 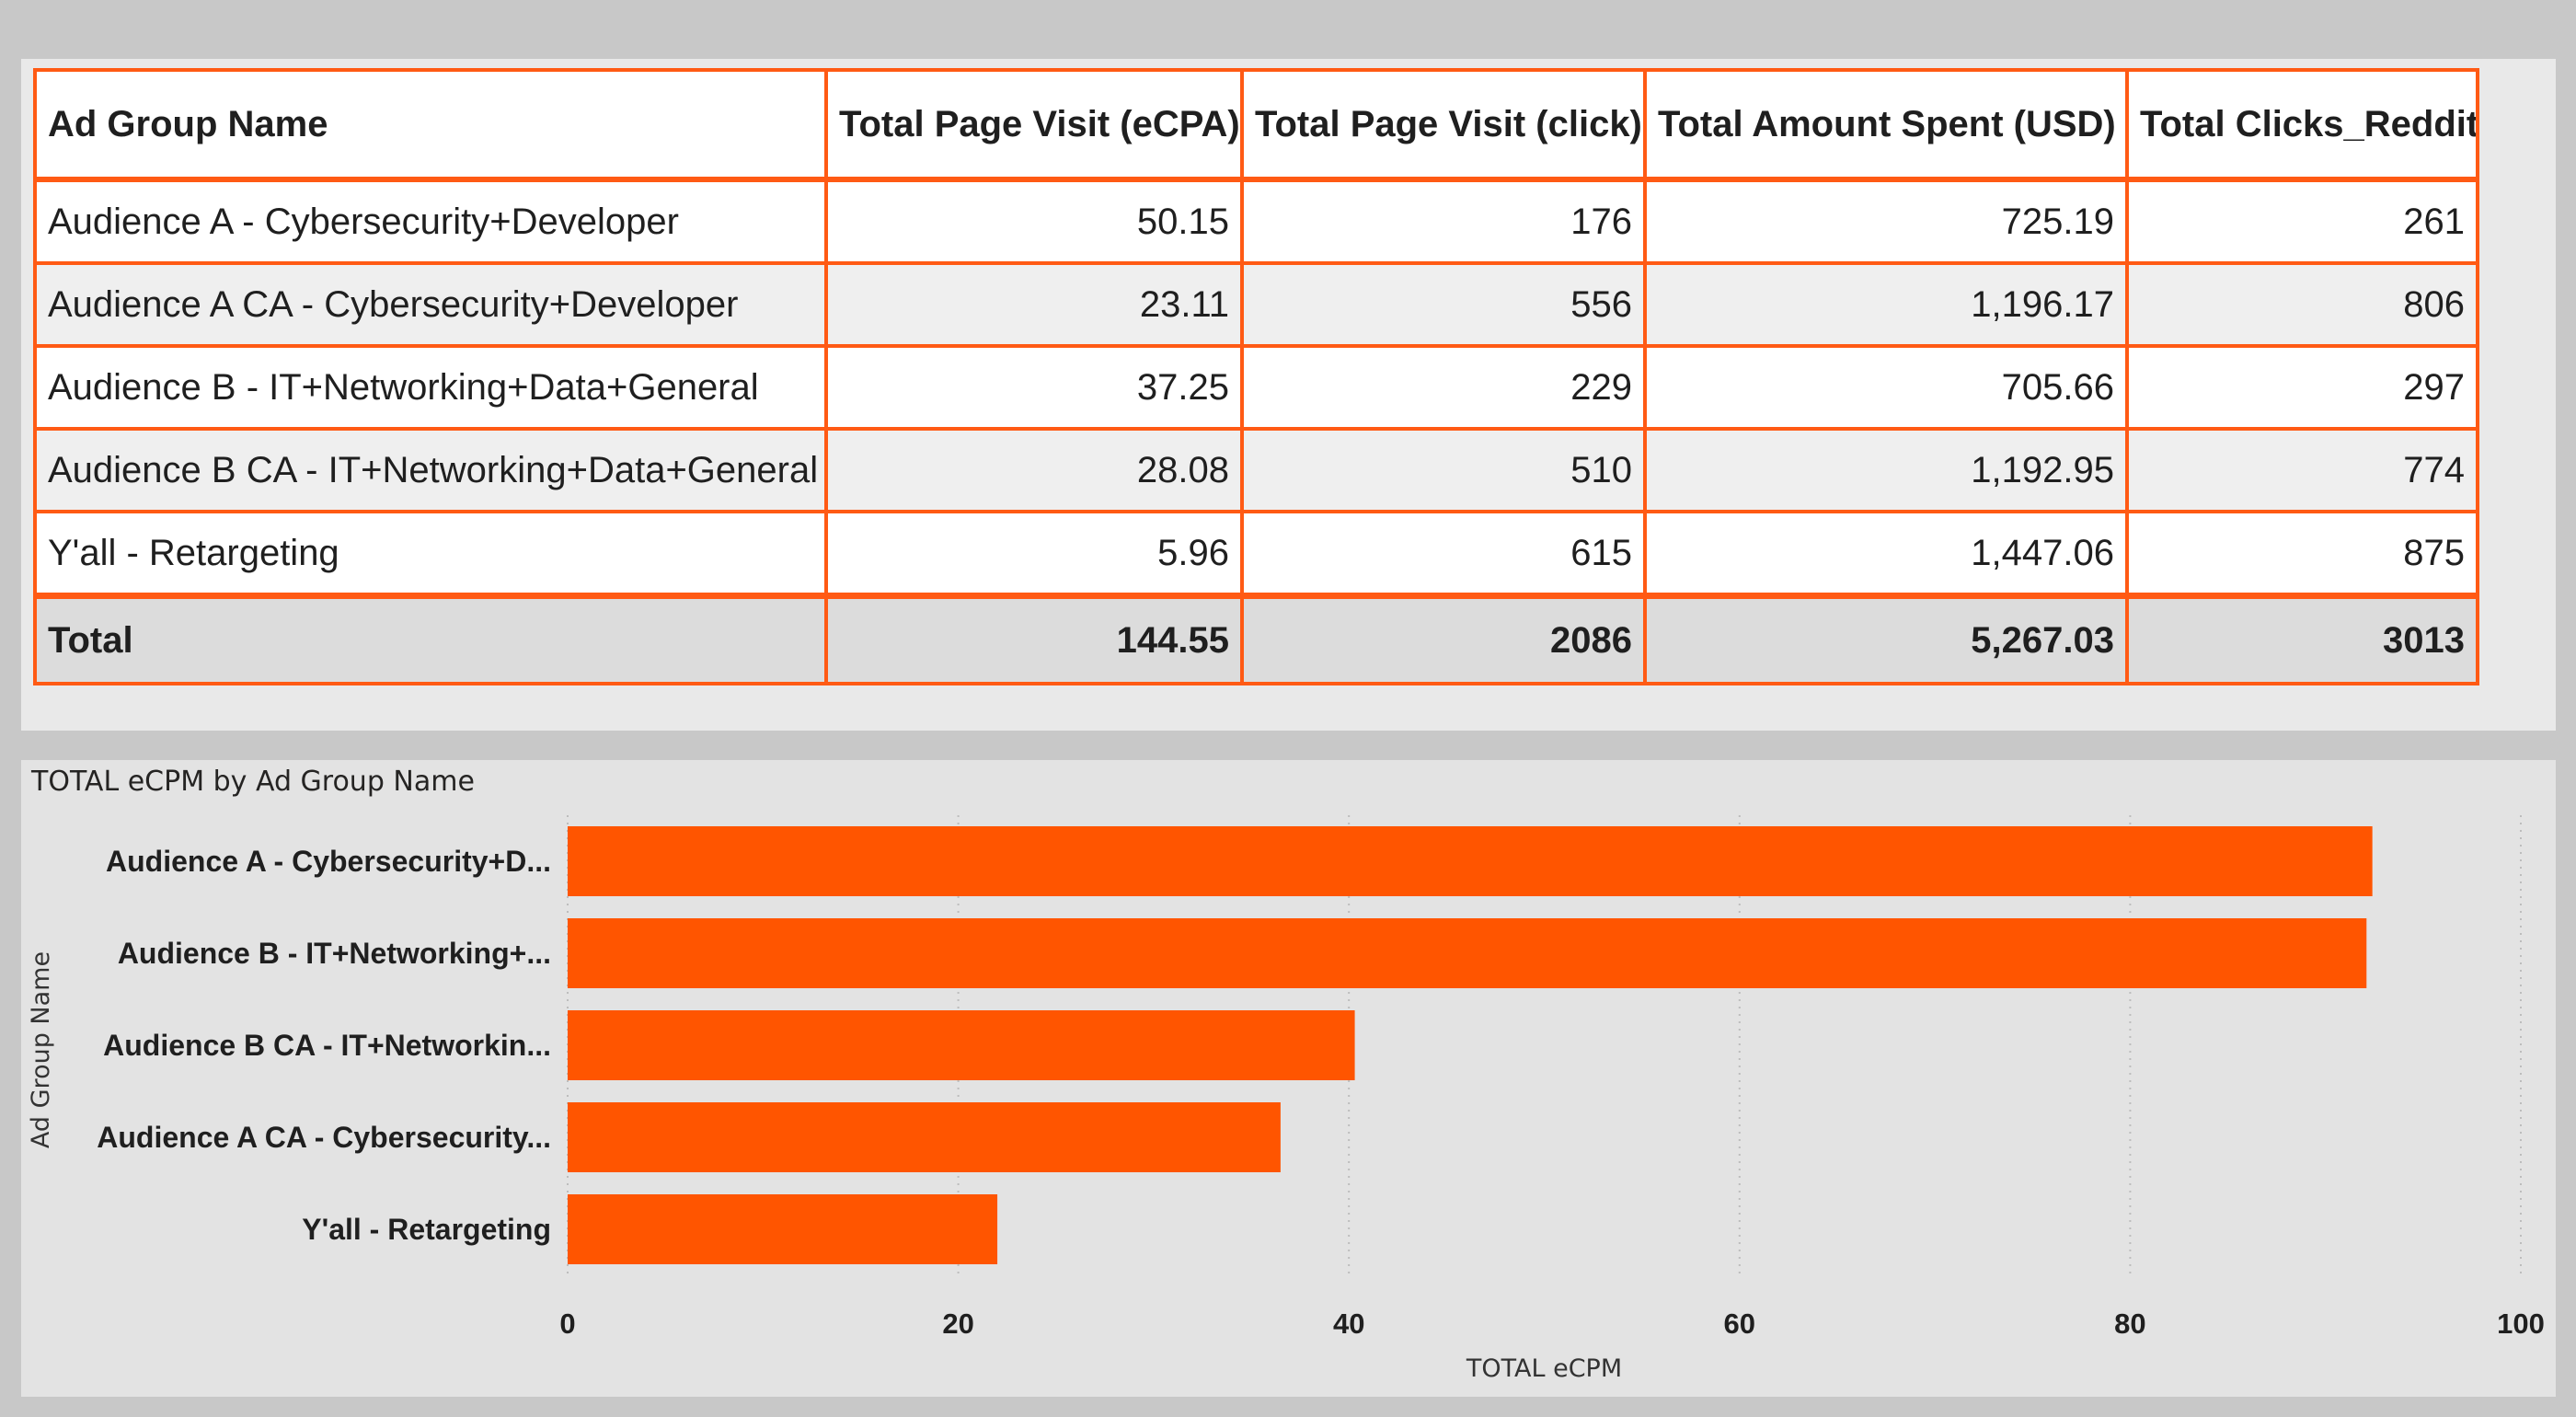 What do you see at coordinates (252, 782) in the screenshot?
I see `chart-title: TOTAL eCPM by Ad Group Name` at bounding box center [252, 782].